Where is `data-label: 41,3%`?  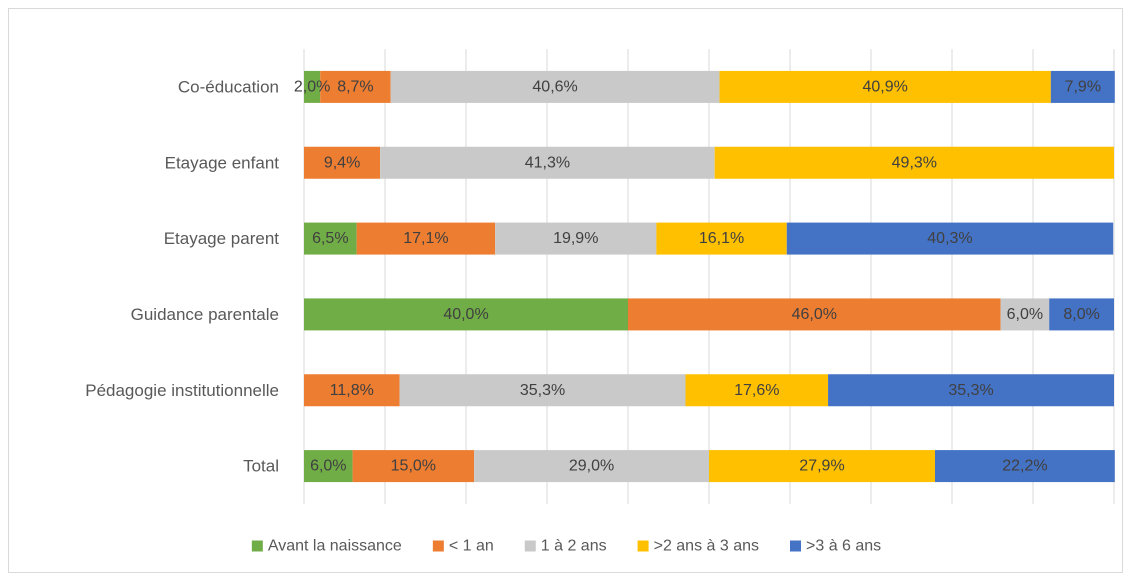 data-label: 41,3% is located at coordinates (547, 162).